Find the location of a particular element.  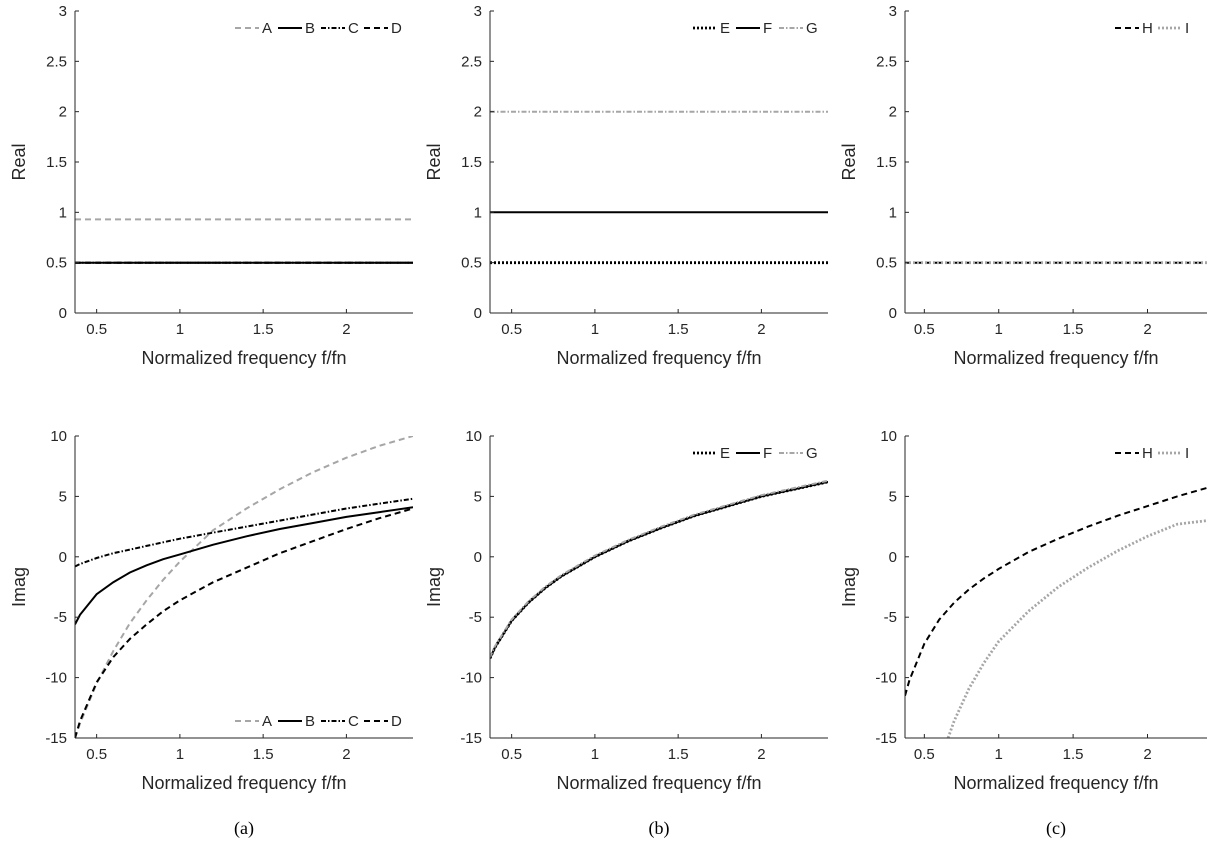

legend-label-G: G is located at coordinates (812, 28).